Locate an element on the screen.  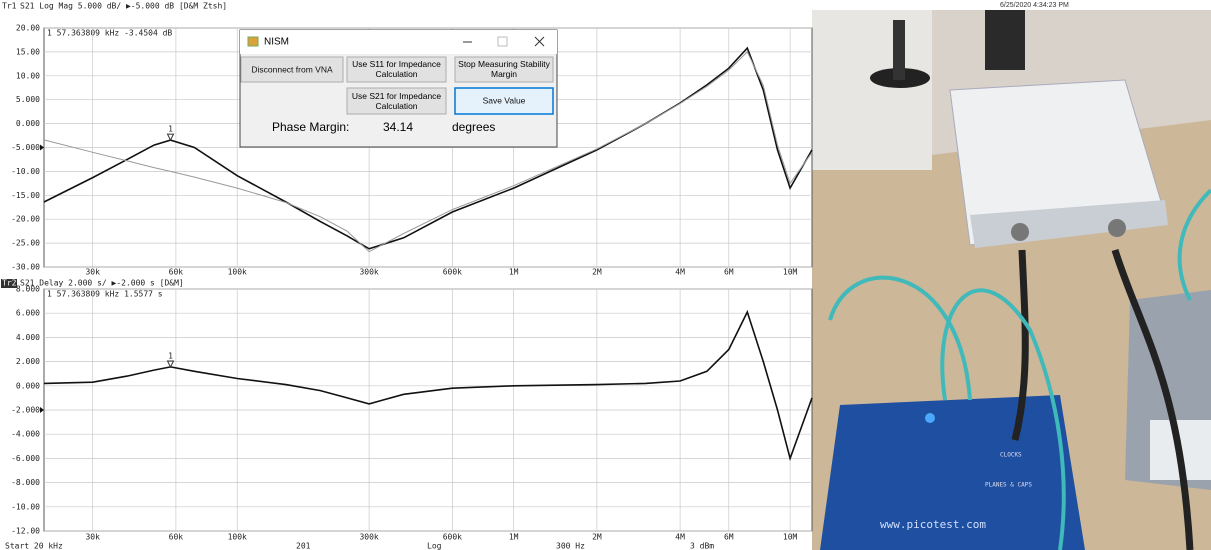
button: Use S21 for Impedance Calculation is located at coordinates (396, 101).